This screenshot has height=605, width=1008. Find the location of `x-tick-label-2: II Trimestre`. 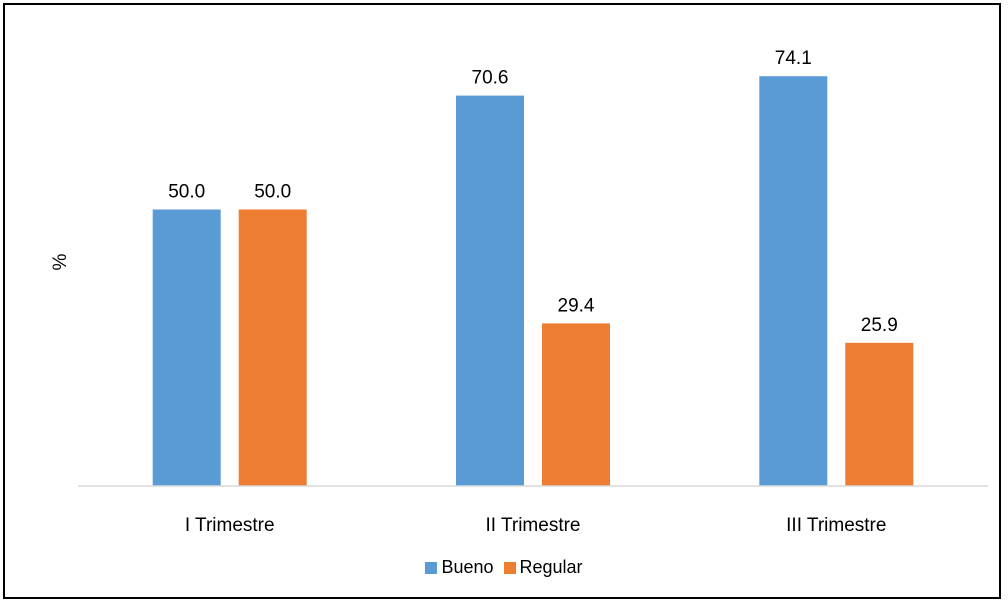

x-tick-label-2: II Trimestre is located at coordinates (532, 525).